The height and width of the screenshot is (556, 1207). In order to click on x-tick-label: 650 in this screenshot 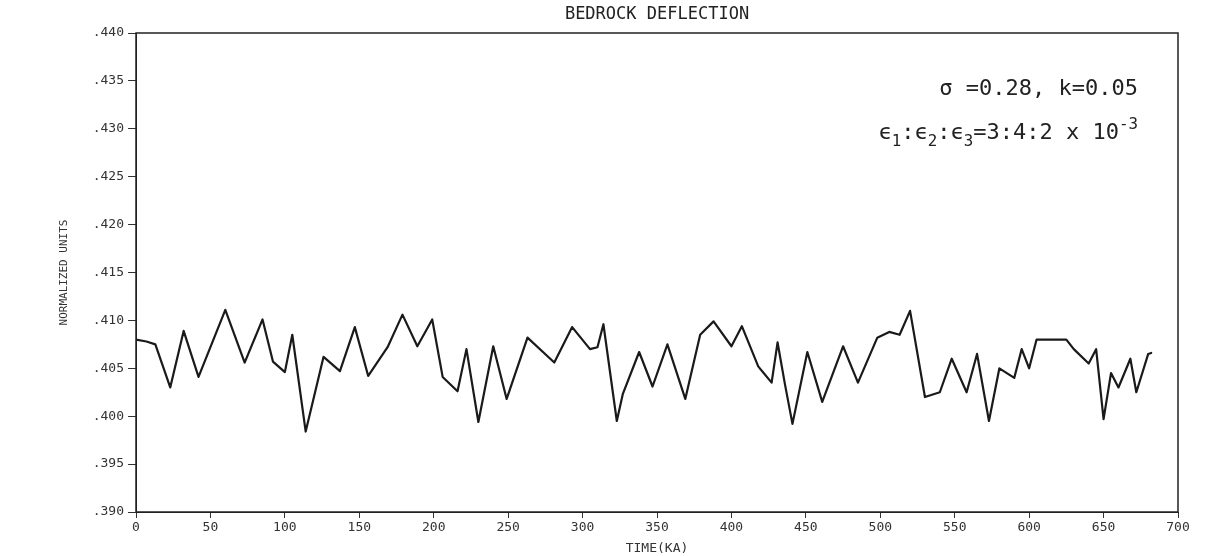, I will do `click(1103, 527)`.